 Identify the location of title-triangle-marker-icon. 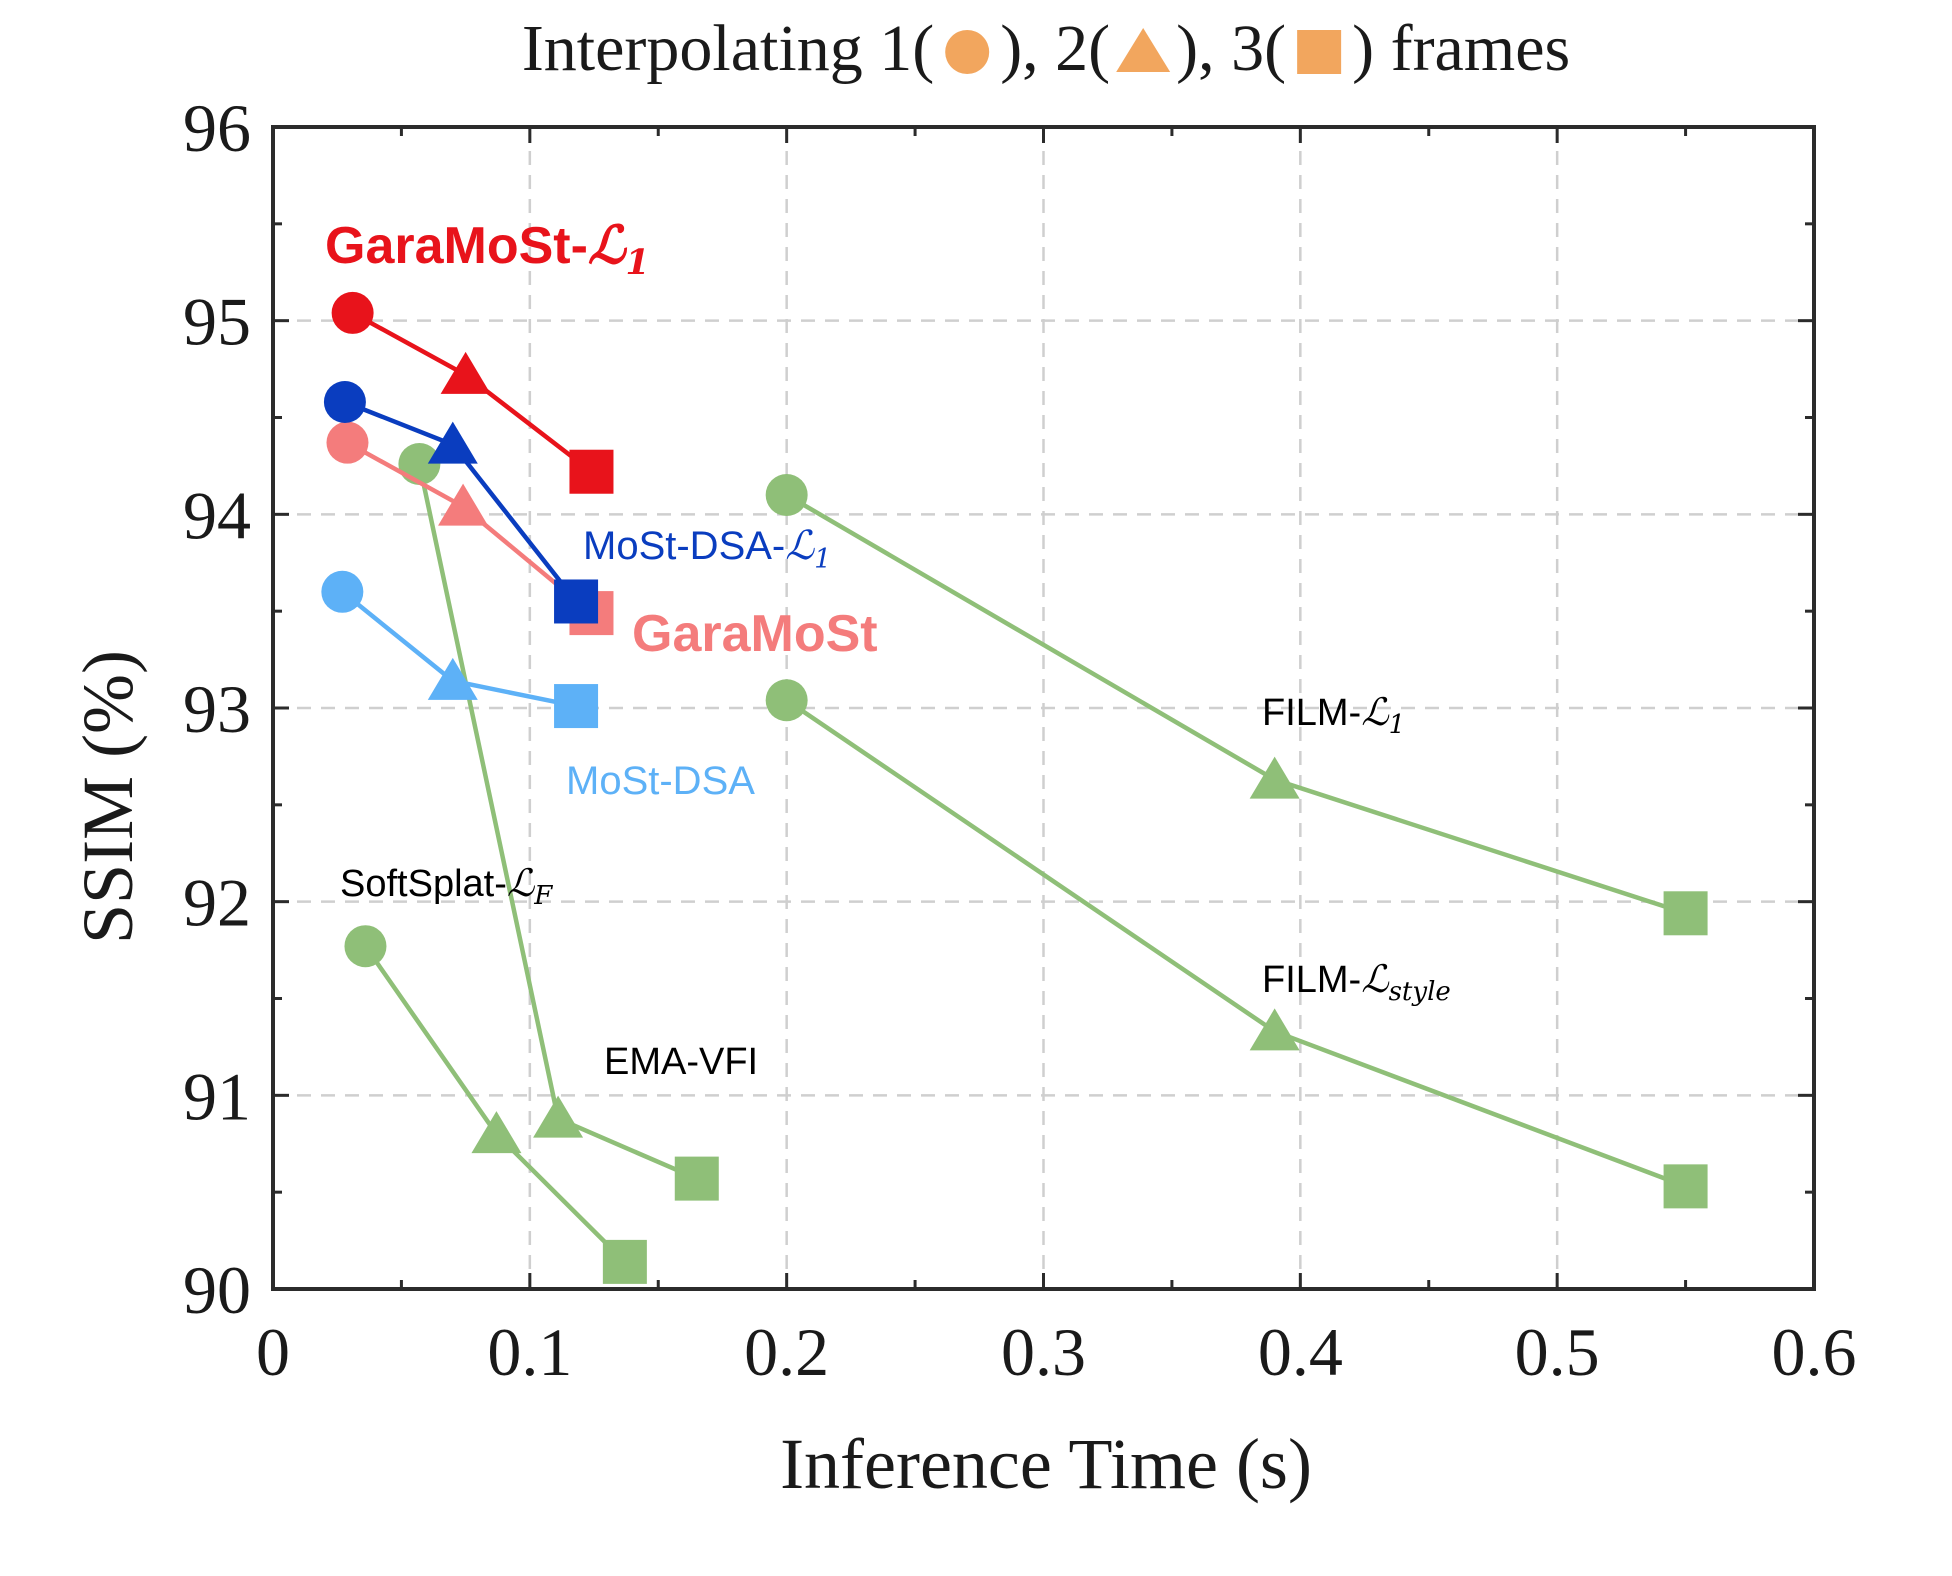
(1143, 50).